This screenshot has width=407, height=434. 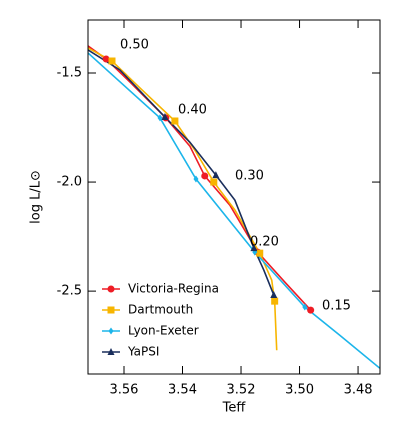 What do you see at coordinates (69, 182) in the screenshot?
I see `y-tick-label: -2.0` at bounding box center [69, 182].